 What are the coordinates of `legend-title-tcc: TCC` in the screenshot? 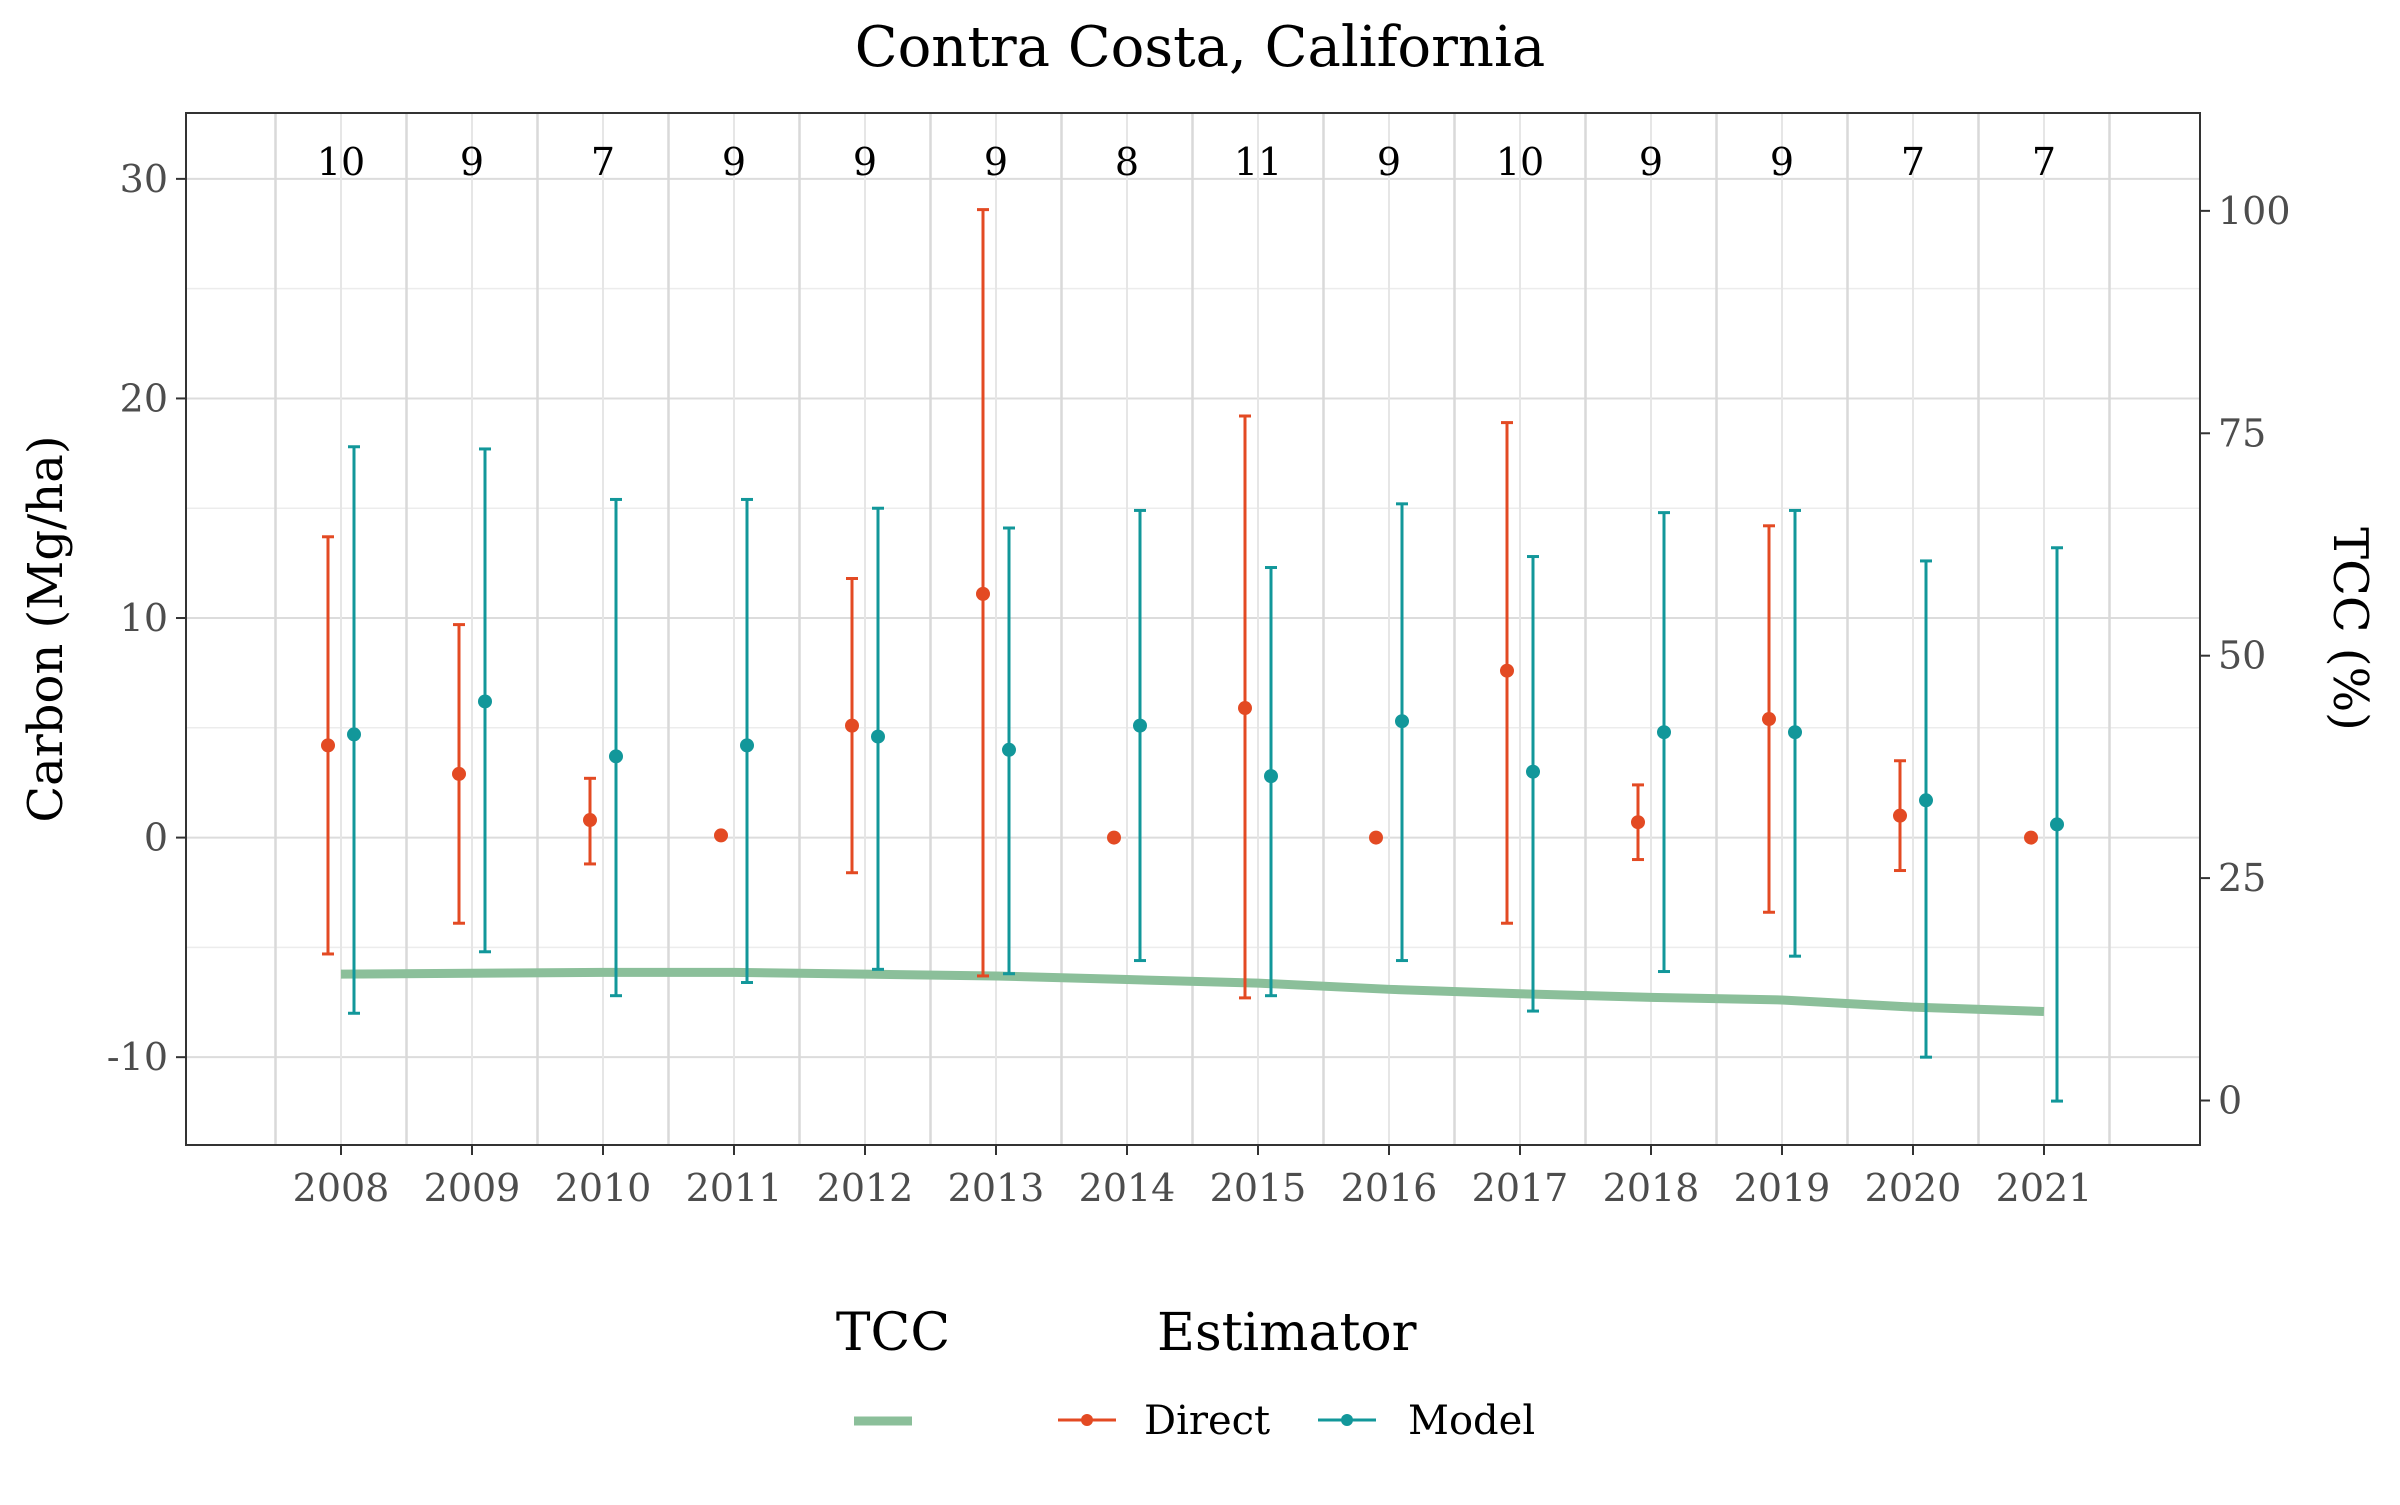 It's located at (893, 1333).